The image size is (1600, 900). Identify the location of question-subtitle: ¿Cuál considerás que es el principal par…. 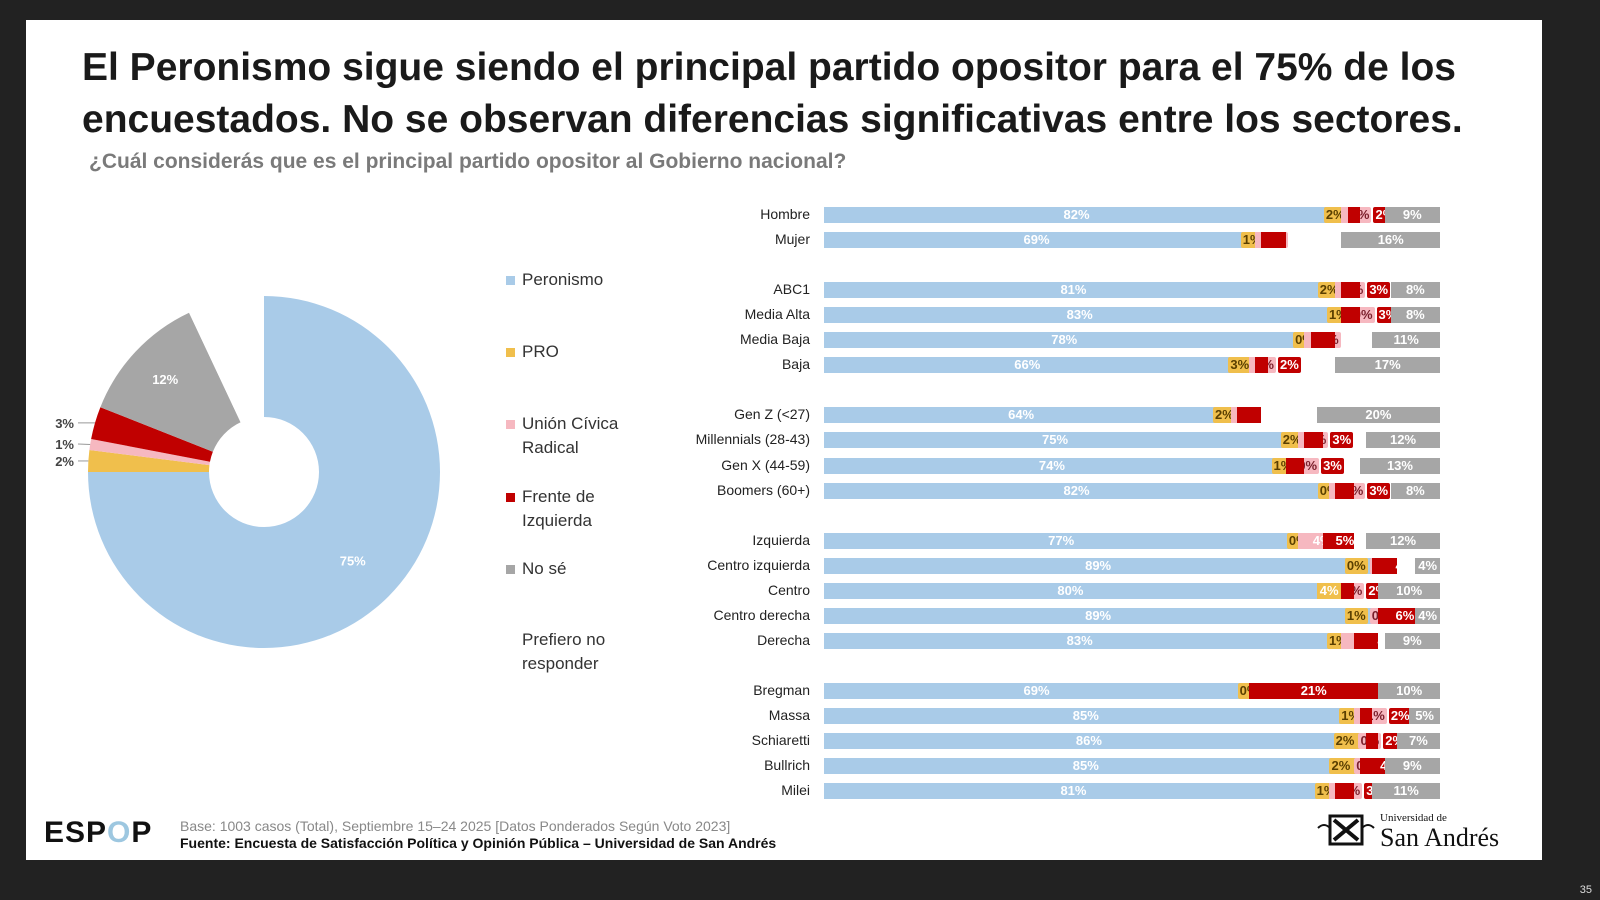
(467, 162).